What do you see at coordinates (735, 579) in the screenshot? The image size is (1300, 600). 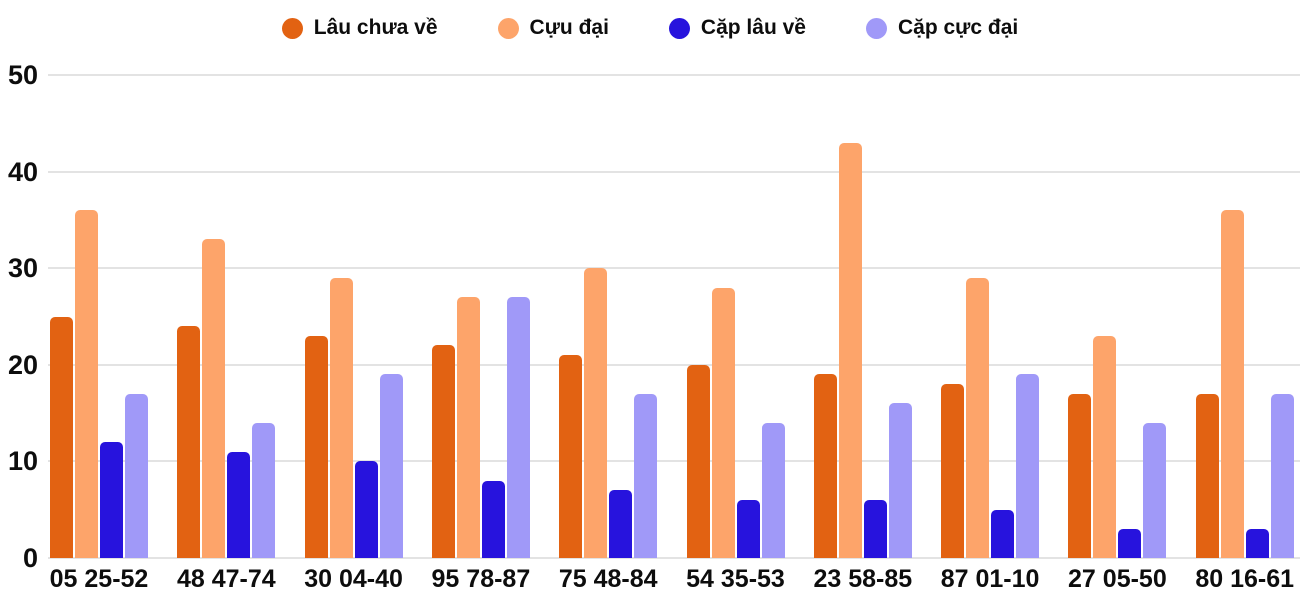 I see `x-axis-label-5: 54 35-53` at bounding box center [735, 579].